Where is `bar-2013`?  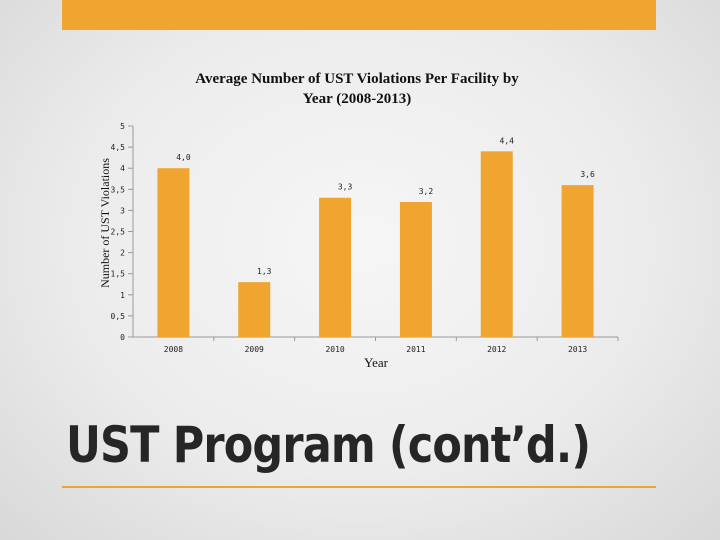
bar-2013 is located at coordinates (577, 261).